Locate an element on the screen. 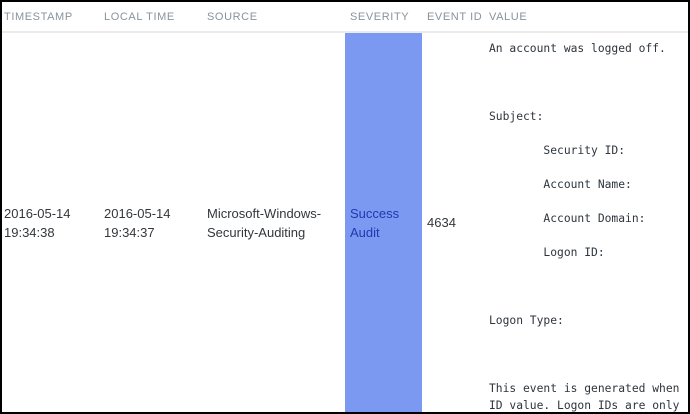 The image size is (690, 414). severity-cell: Success Audit is located at coordinates (383, 222).